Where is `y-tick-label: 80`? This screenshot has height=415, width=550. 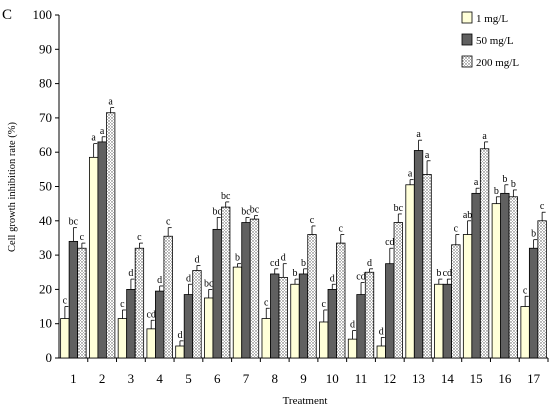 y-tick-label: 80 is located at coordinates (45, 83).